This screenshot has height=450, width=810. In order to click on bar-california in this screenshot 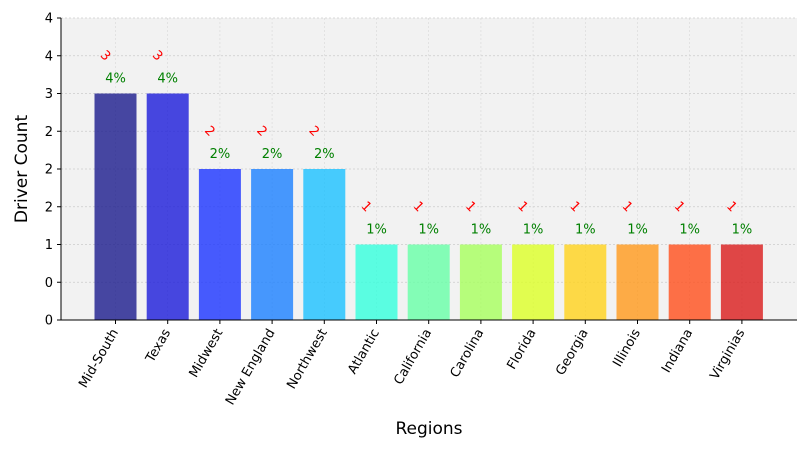, I will do `click(428, 282)`.